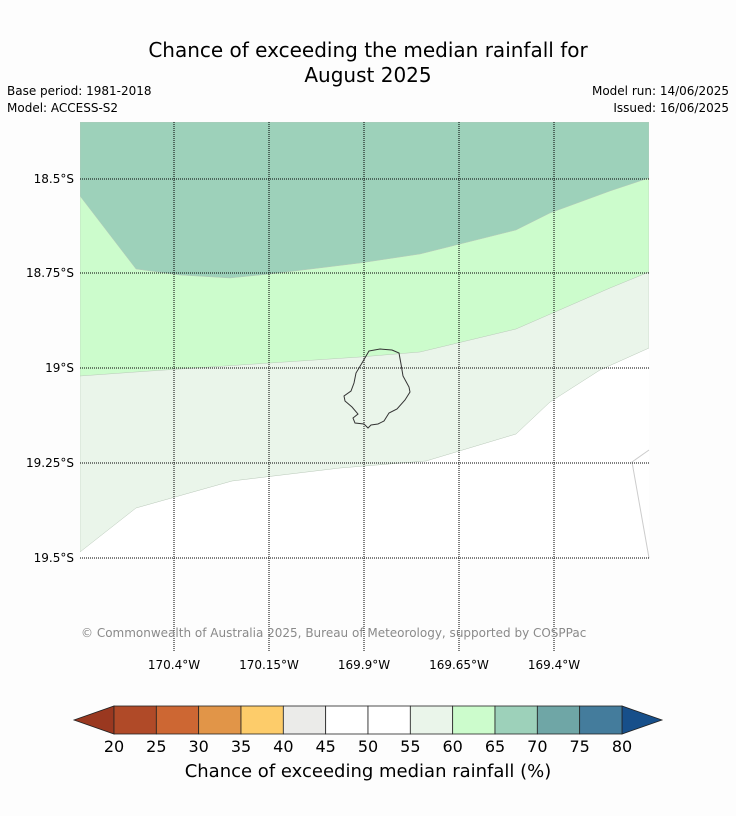 The width and height of the screenshot is (736, 816). What do you see at coordinates (53, 558) in the screenshot?
I see `lat-label: 19.5°S` at bounding box center [53, 558].